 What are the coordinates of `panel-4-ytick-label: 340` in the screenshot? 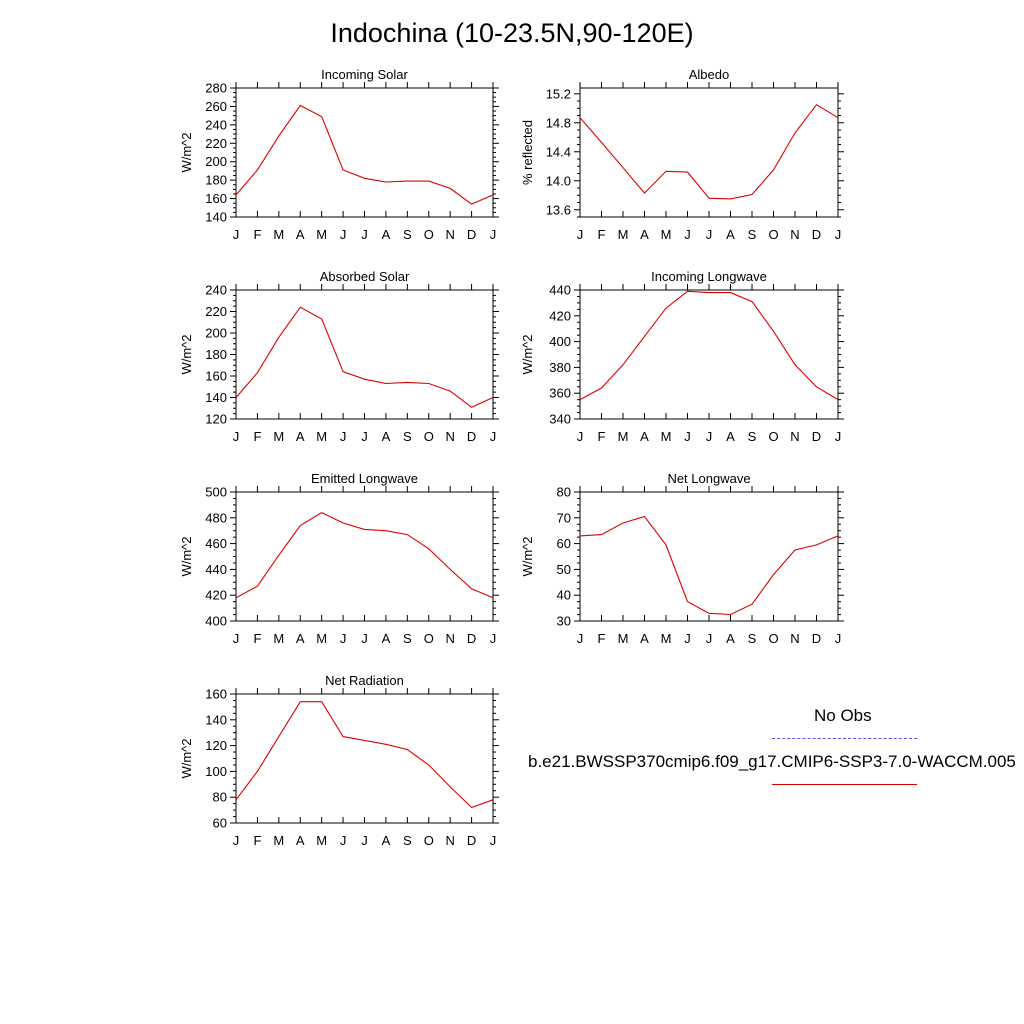 It's located at (560, 419).